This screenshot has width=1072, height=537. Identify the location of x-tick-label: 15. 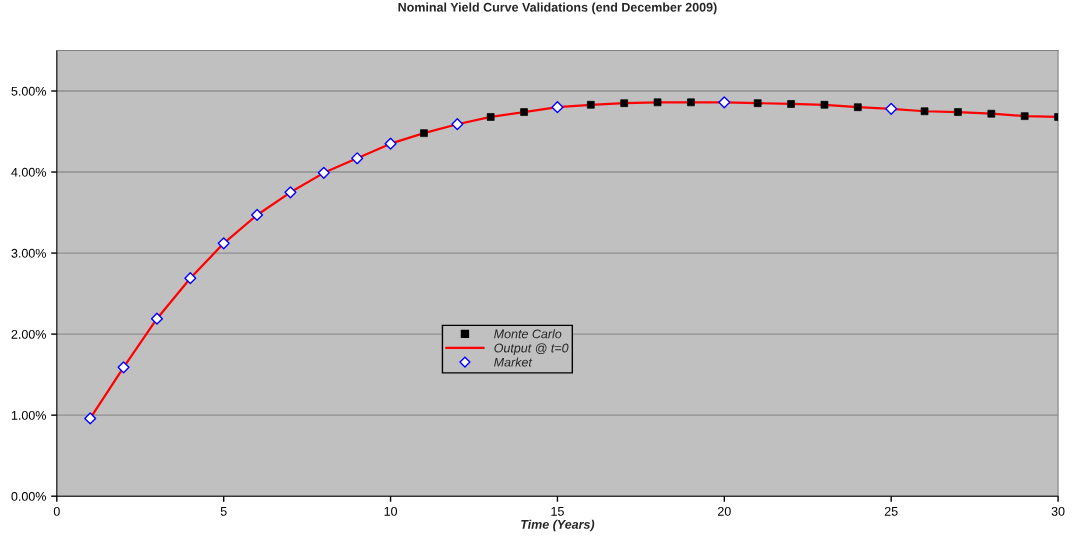
(557, 511).